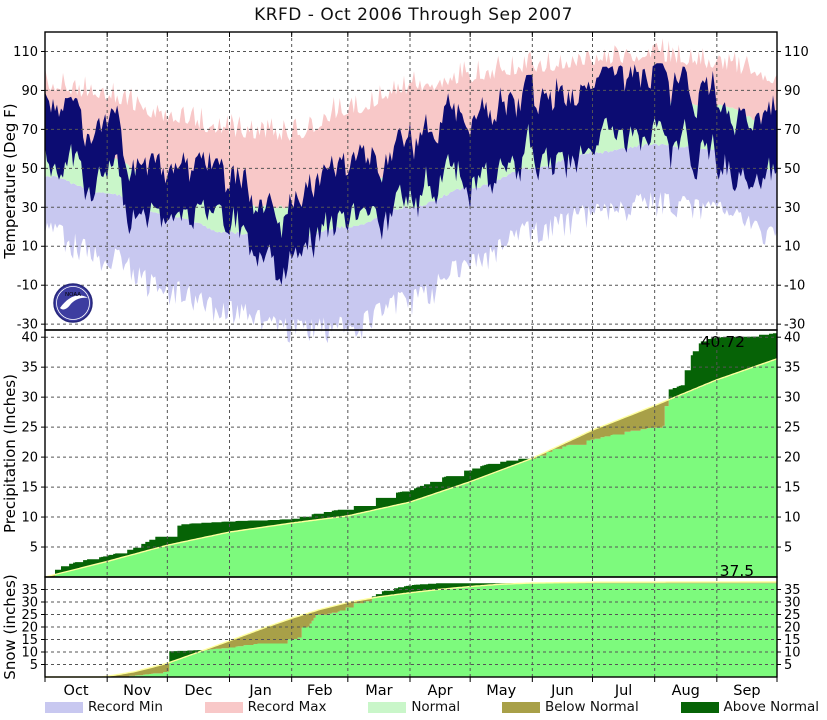 This screenshot has height=720, width=827. I want to click on svg-text: Mar, so click(378, 691).